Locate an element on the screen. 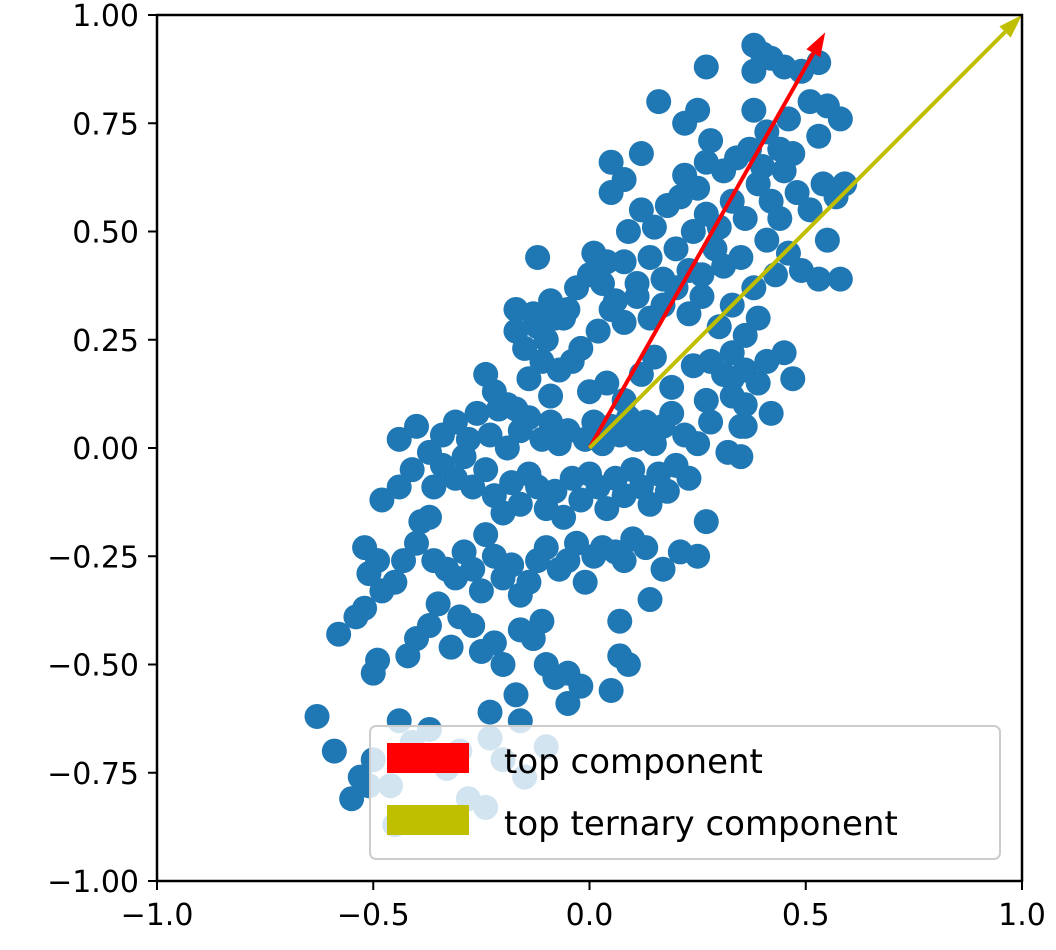  y-axis: 1.00 0.75 0.50 0.25 0.00 −0.25 −0.50 −0.75 −1.00 is located at coordinates (102, 450).